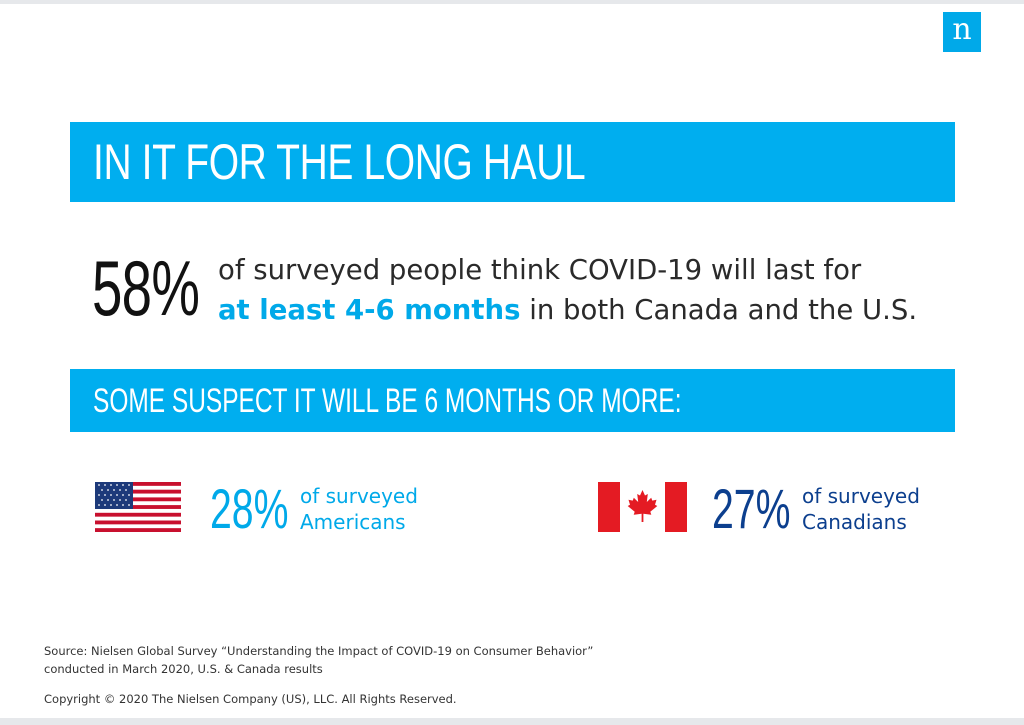 This screenshot has height=725, width=1024. What do you see at coordinates (249, 508) in the screenshot?
I see `us-percent: 28%` at bounding box center [249, 508].